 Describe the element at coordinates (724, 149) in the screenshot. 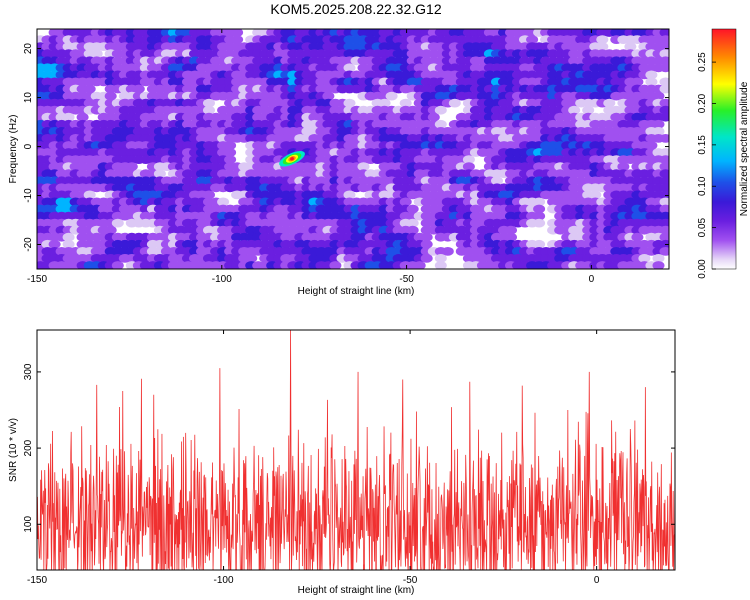

I see `colorbar-gradient` at that location.